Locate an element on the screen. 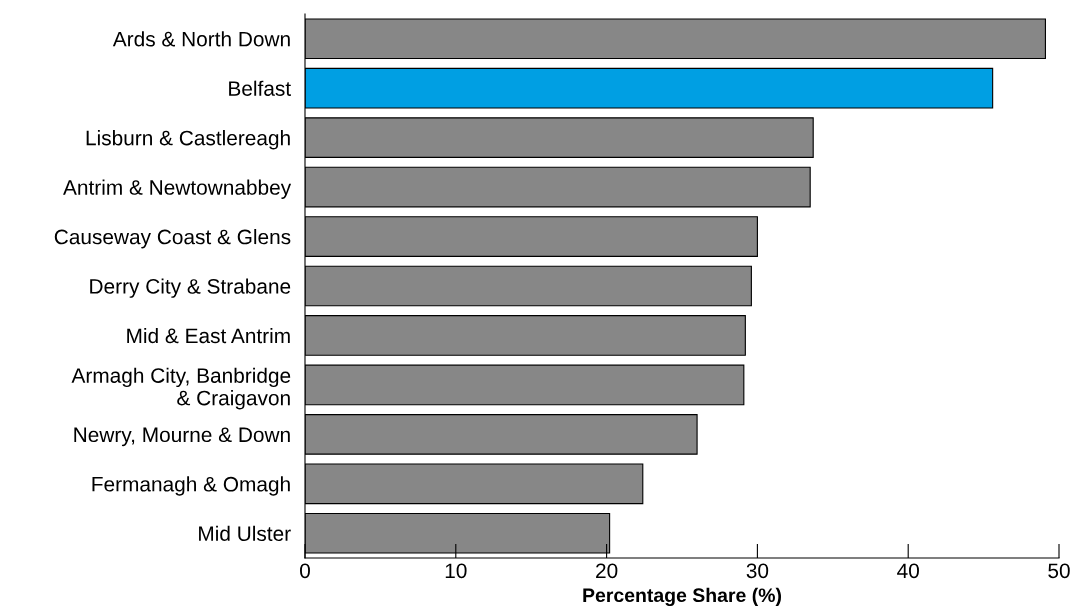 Image resolution: width=1071 pixels, height=606 pixels. y-tick-label: Ards & North Down is located at coordinates (201, 39).